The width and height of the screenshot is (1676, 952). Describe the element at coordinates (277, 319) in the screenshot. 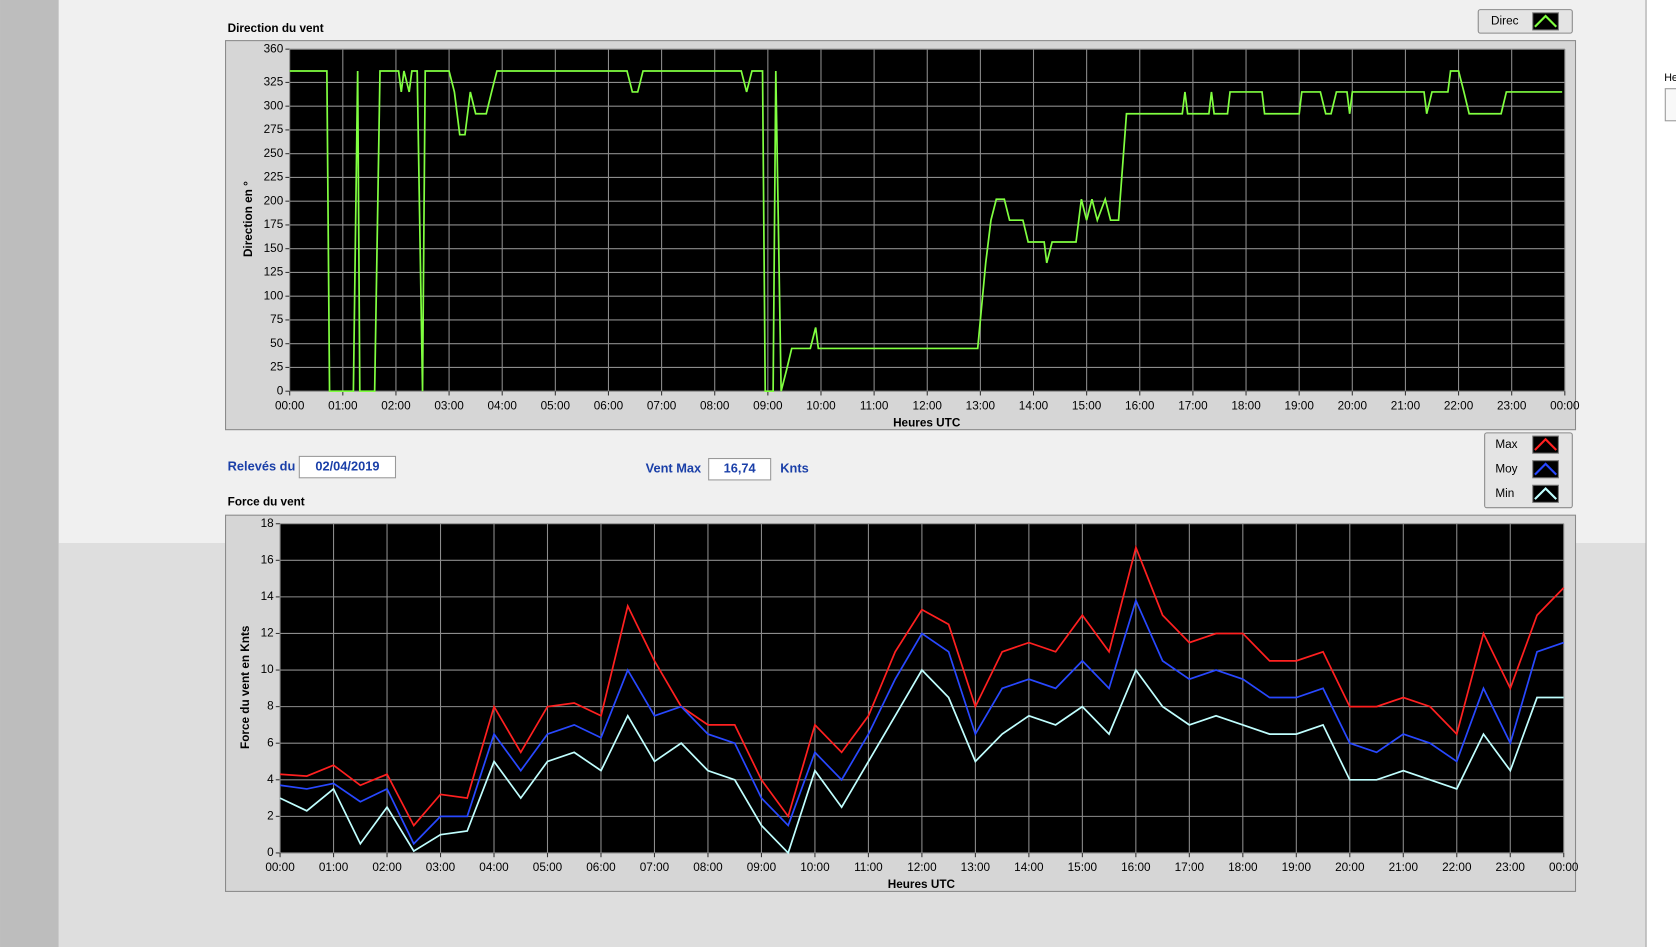

I see `y-tick-label: 75` at that location.